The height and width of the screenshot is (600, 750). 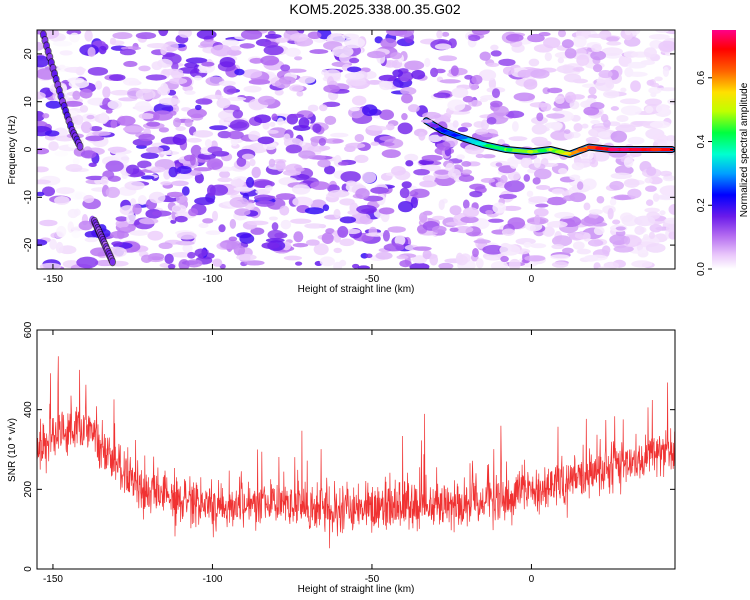 What do you see at coordinates (28, 102) in the screenshot?
I see `spectrogram-y-tick-label: 10` at bounding box center [28, 102].